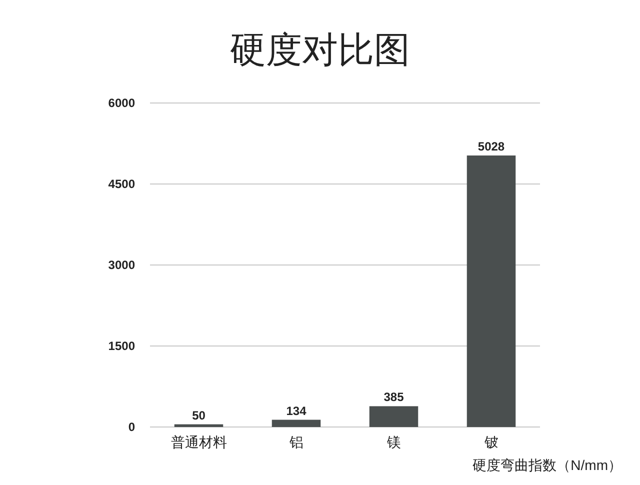  What do you see at coordinates (296, 411) in the screenshot?
I see `data-label: 134` at bounding box center [296, 411].